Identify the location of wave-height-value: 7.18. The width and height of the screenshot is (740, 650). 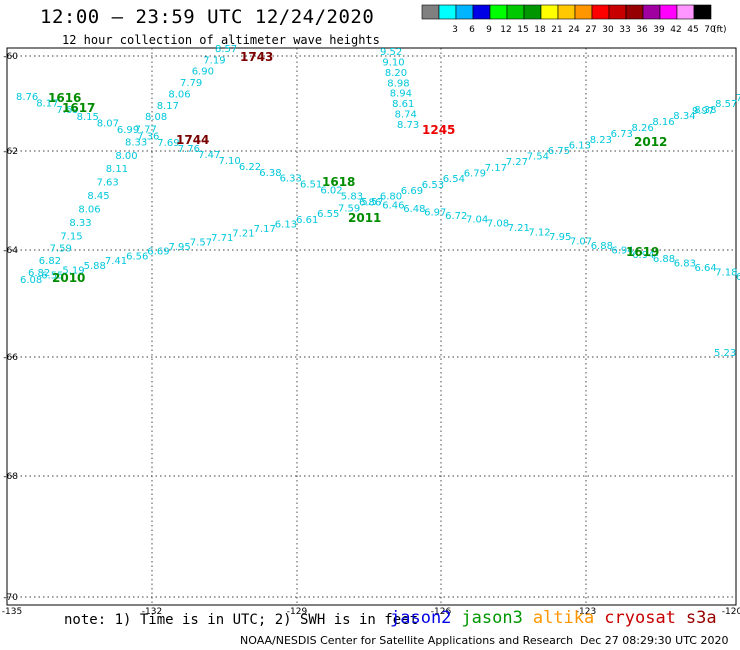
(726, 273).